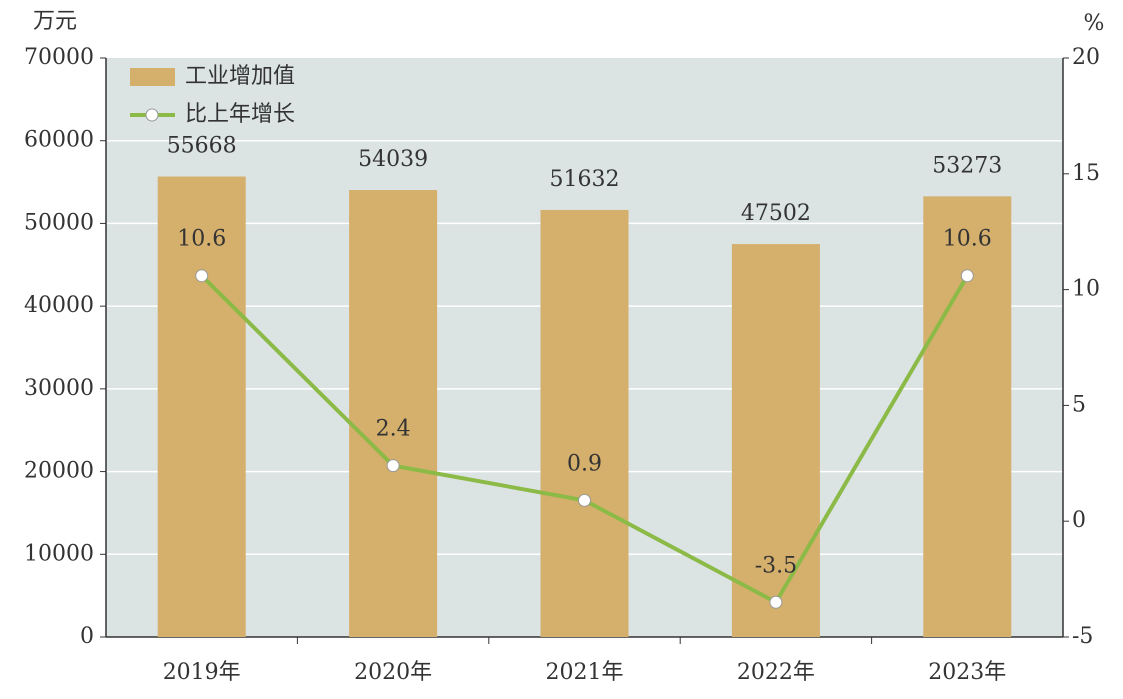 The image size is (1123, 699). I want to click on y2-tick-label: 15, so click(1086, 173).